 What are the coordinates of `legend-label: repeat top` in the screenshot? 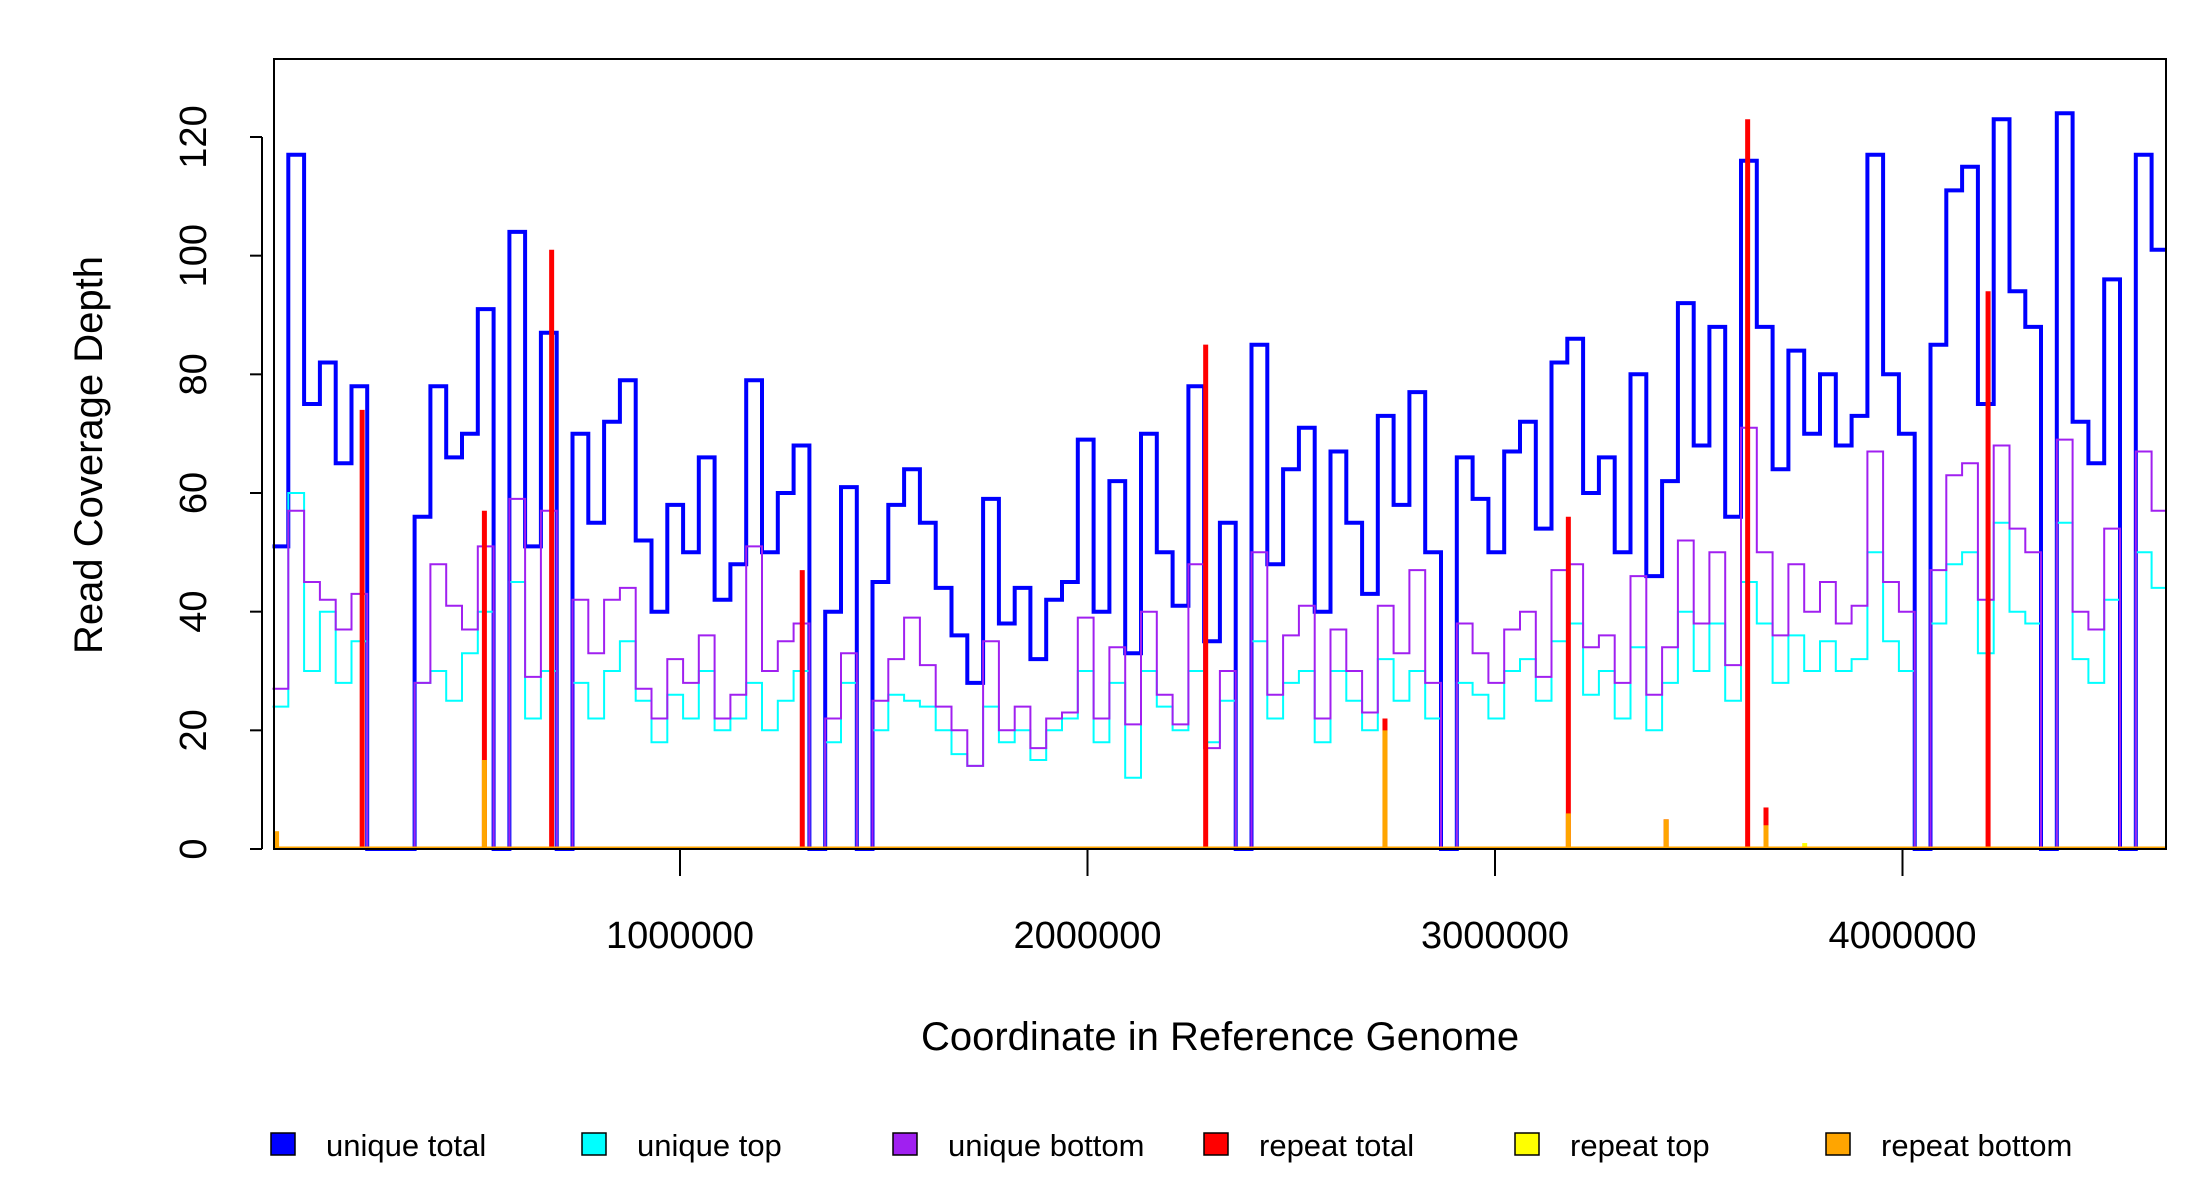 It's located at (1640, 1145).